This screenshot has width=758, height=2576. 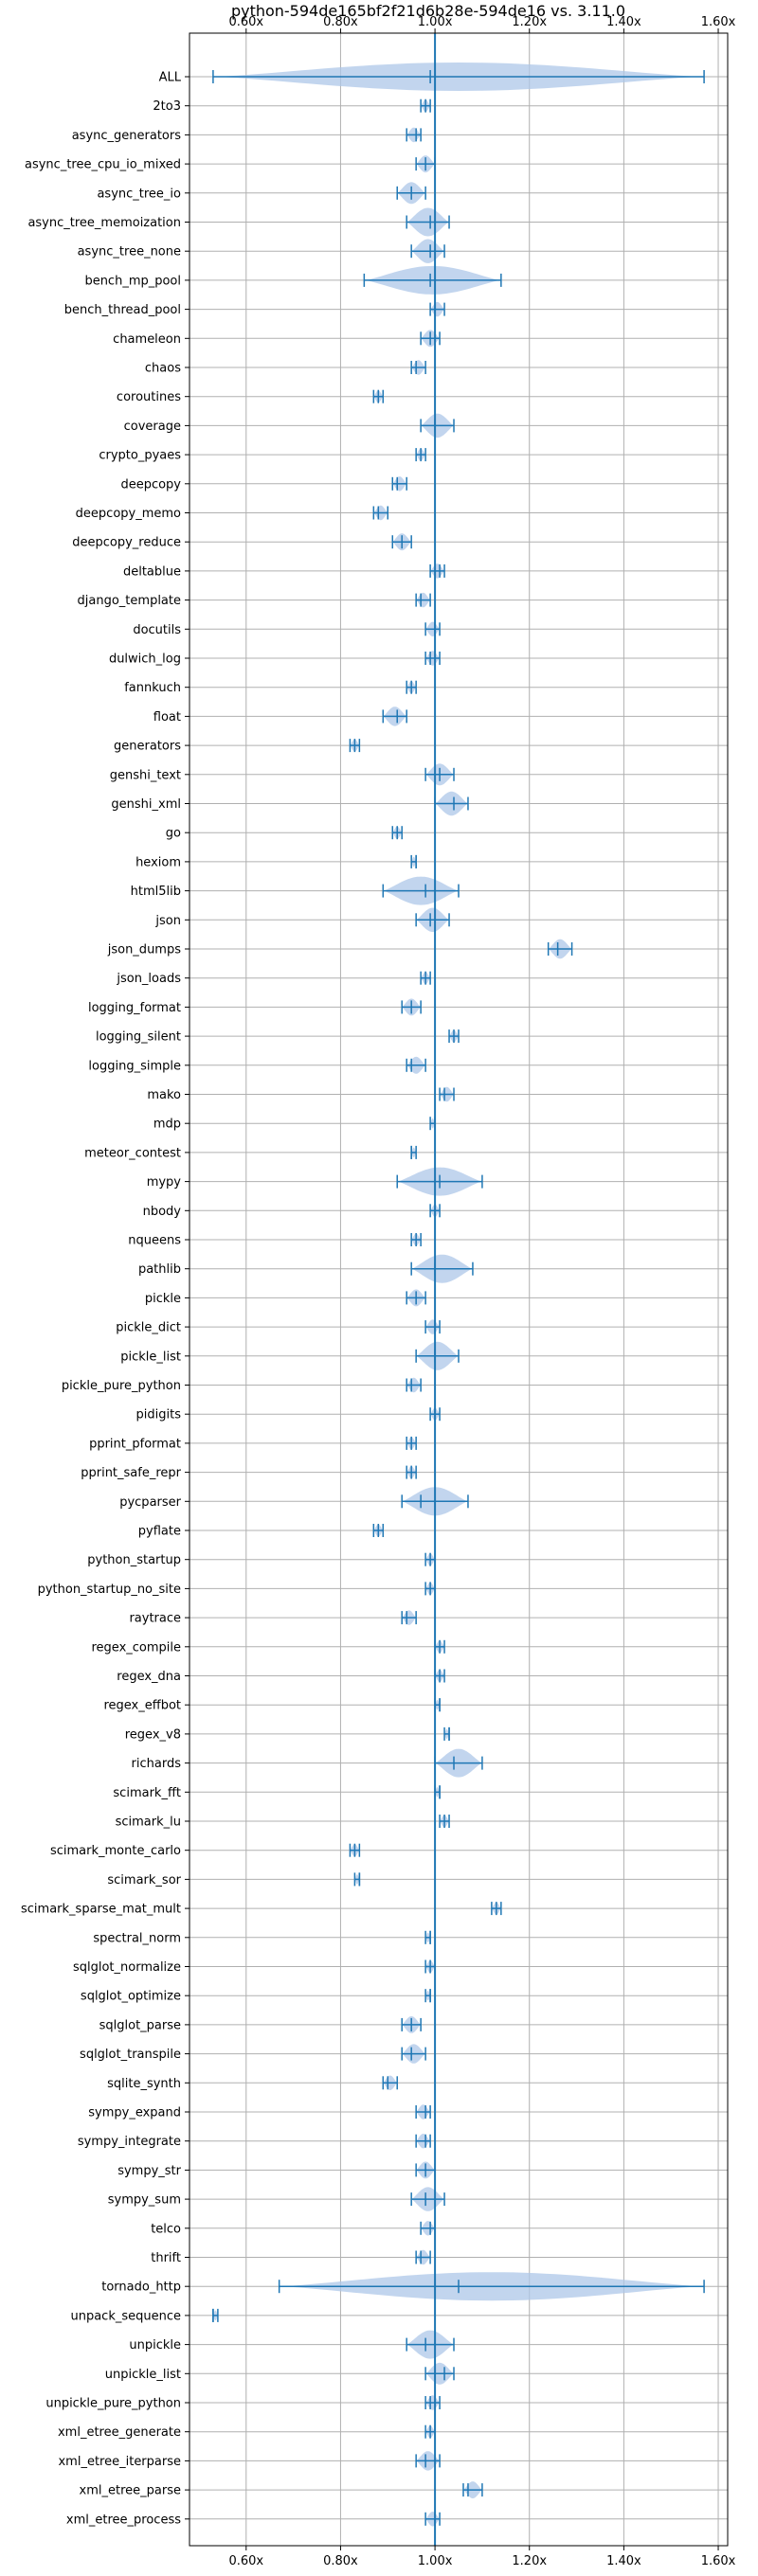 What do you see at coordinates (159, 1415) in the screenshot?
I see `benchmark-label: pidigits` at bounding box center [159, 1415].